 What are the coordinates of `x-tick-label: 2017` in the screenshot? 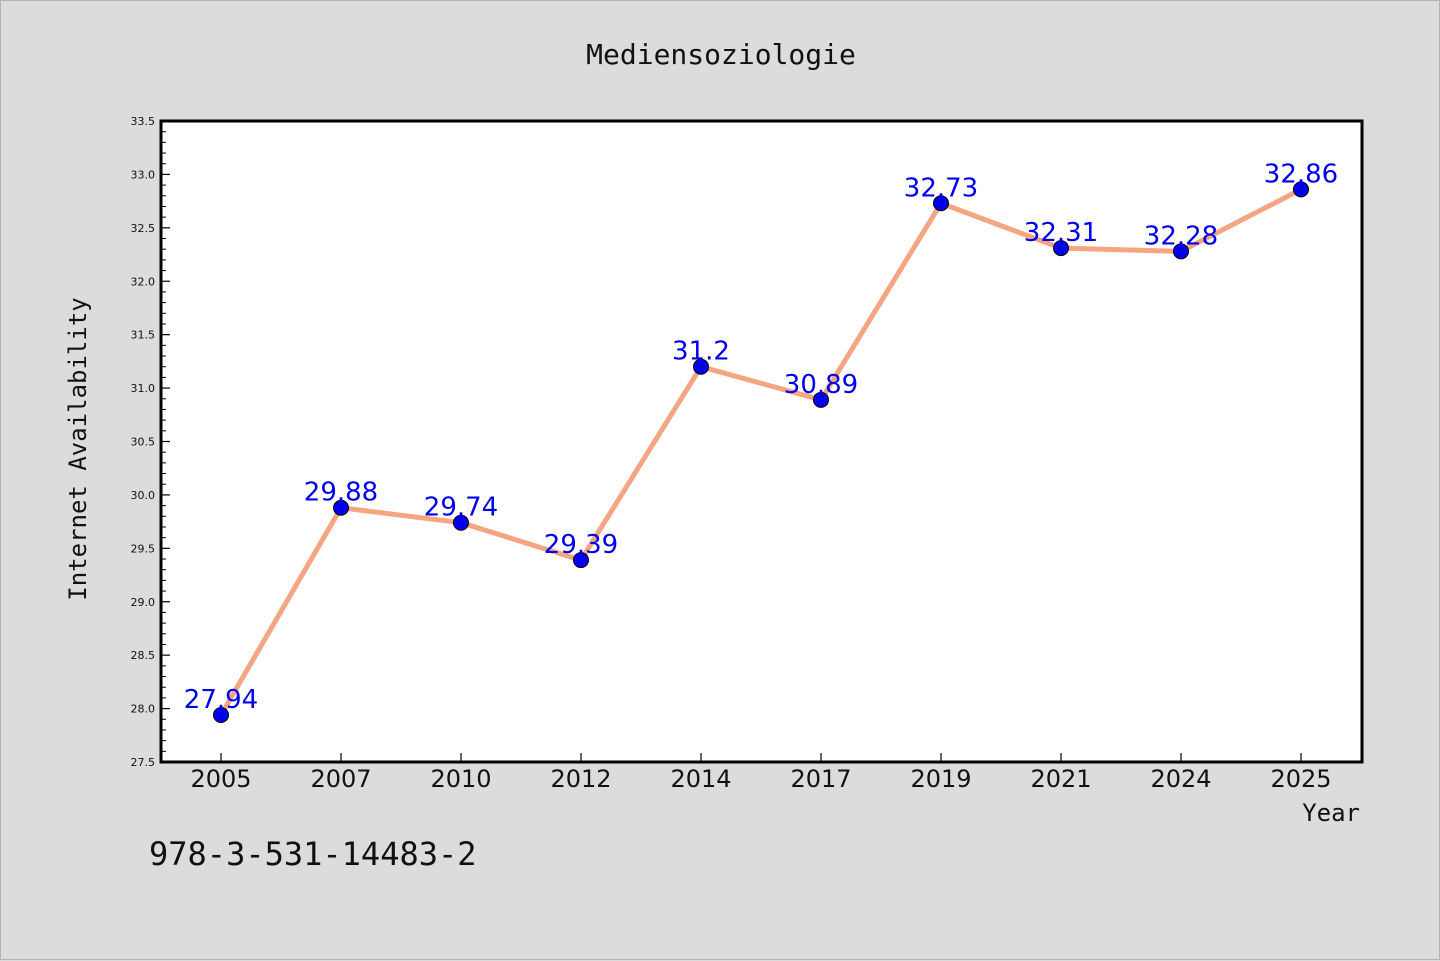 It's located at (820, 779).